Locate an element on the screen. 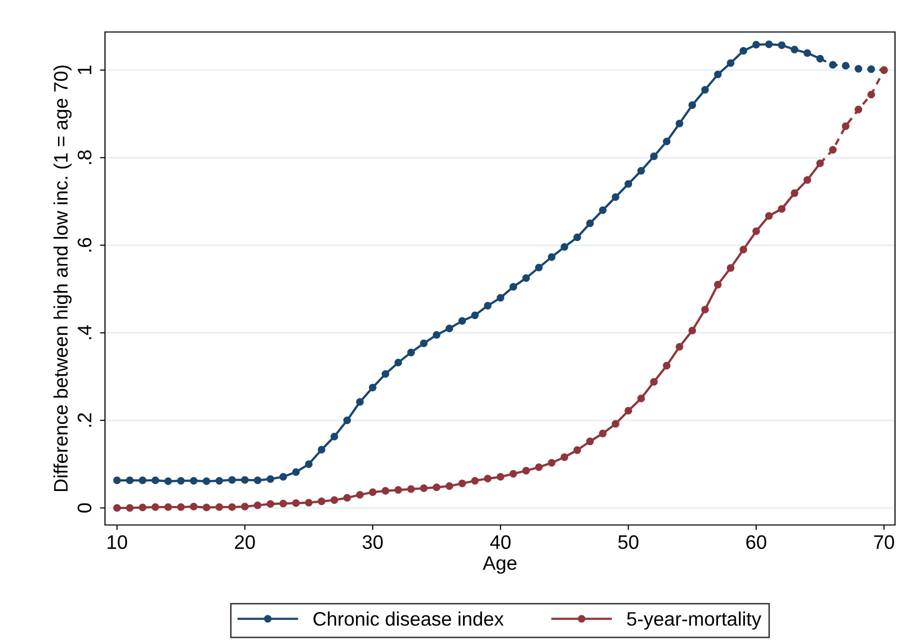 The width and height of the screenshot is (897, 644). x-tick-label: 30 is located at coordinates (372, 542).